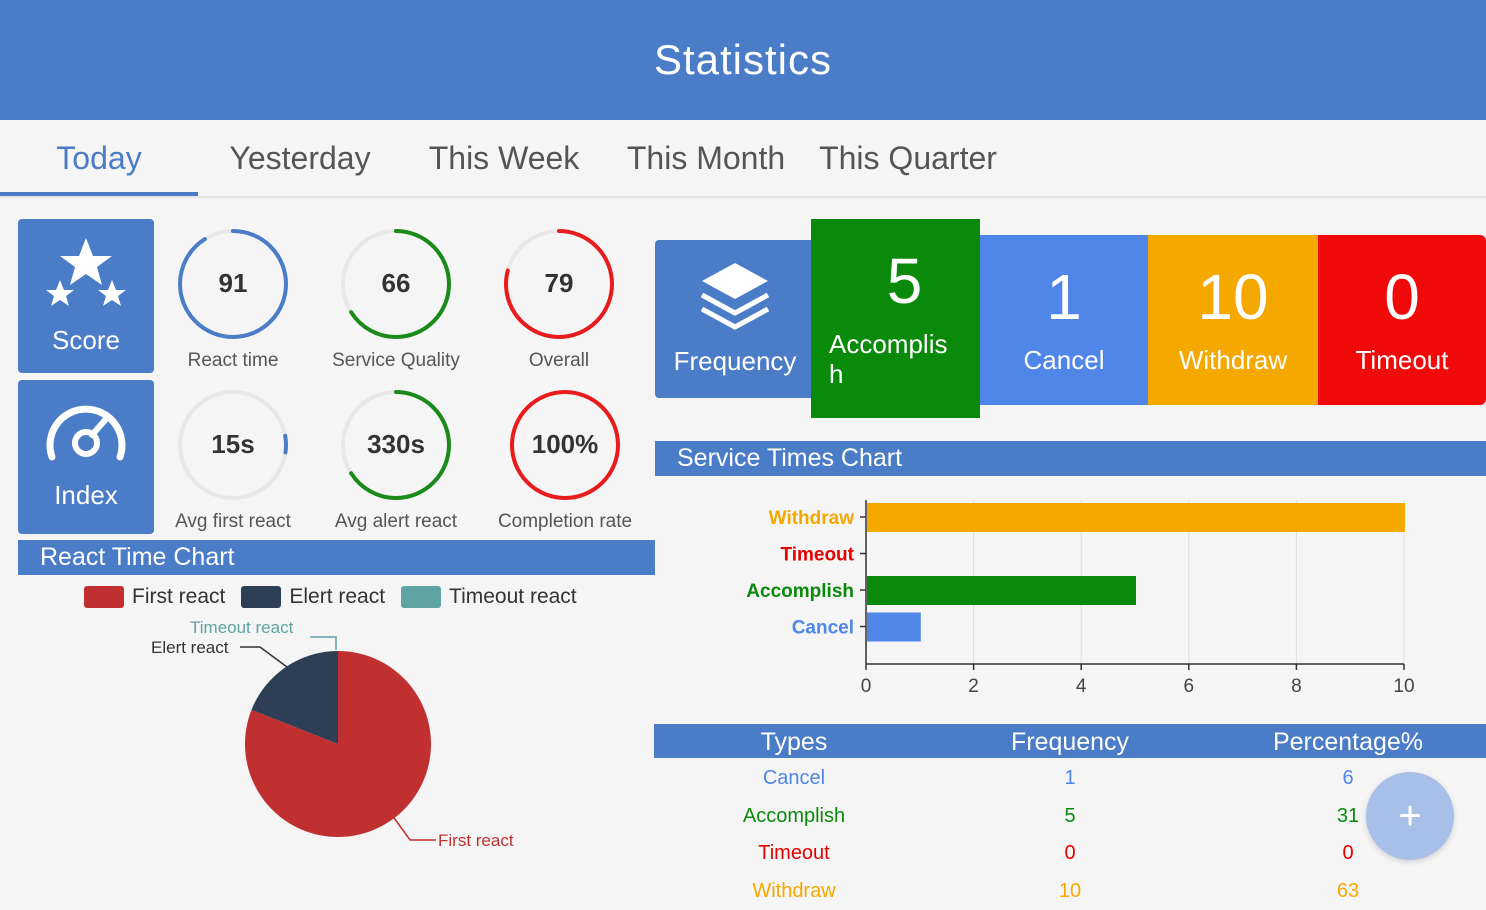 Image resolution: width=1486 pixels, height=910 pixels. What do you see at coordinates (706, 157) in the screenshot?
I see `tab-this-month: This Month` at bounding box center [706, 157].